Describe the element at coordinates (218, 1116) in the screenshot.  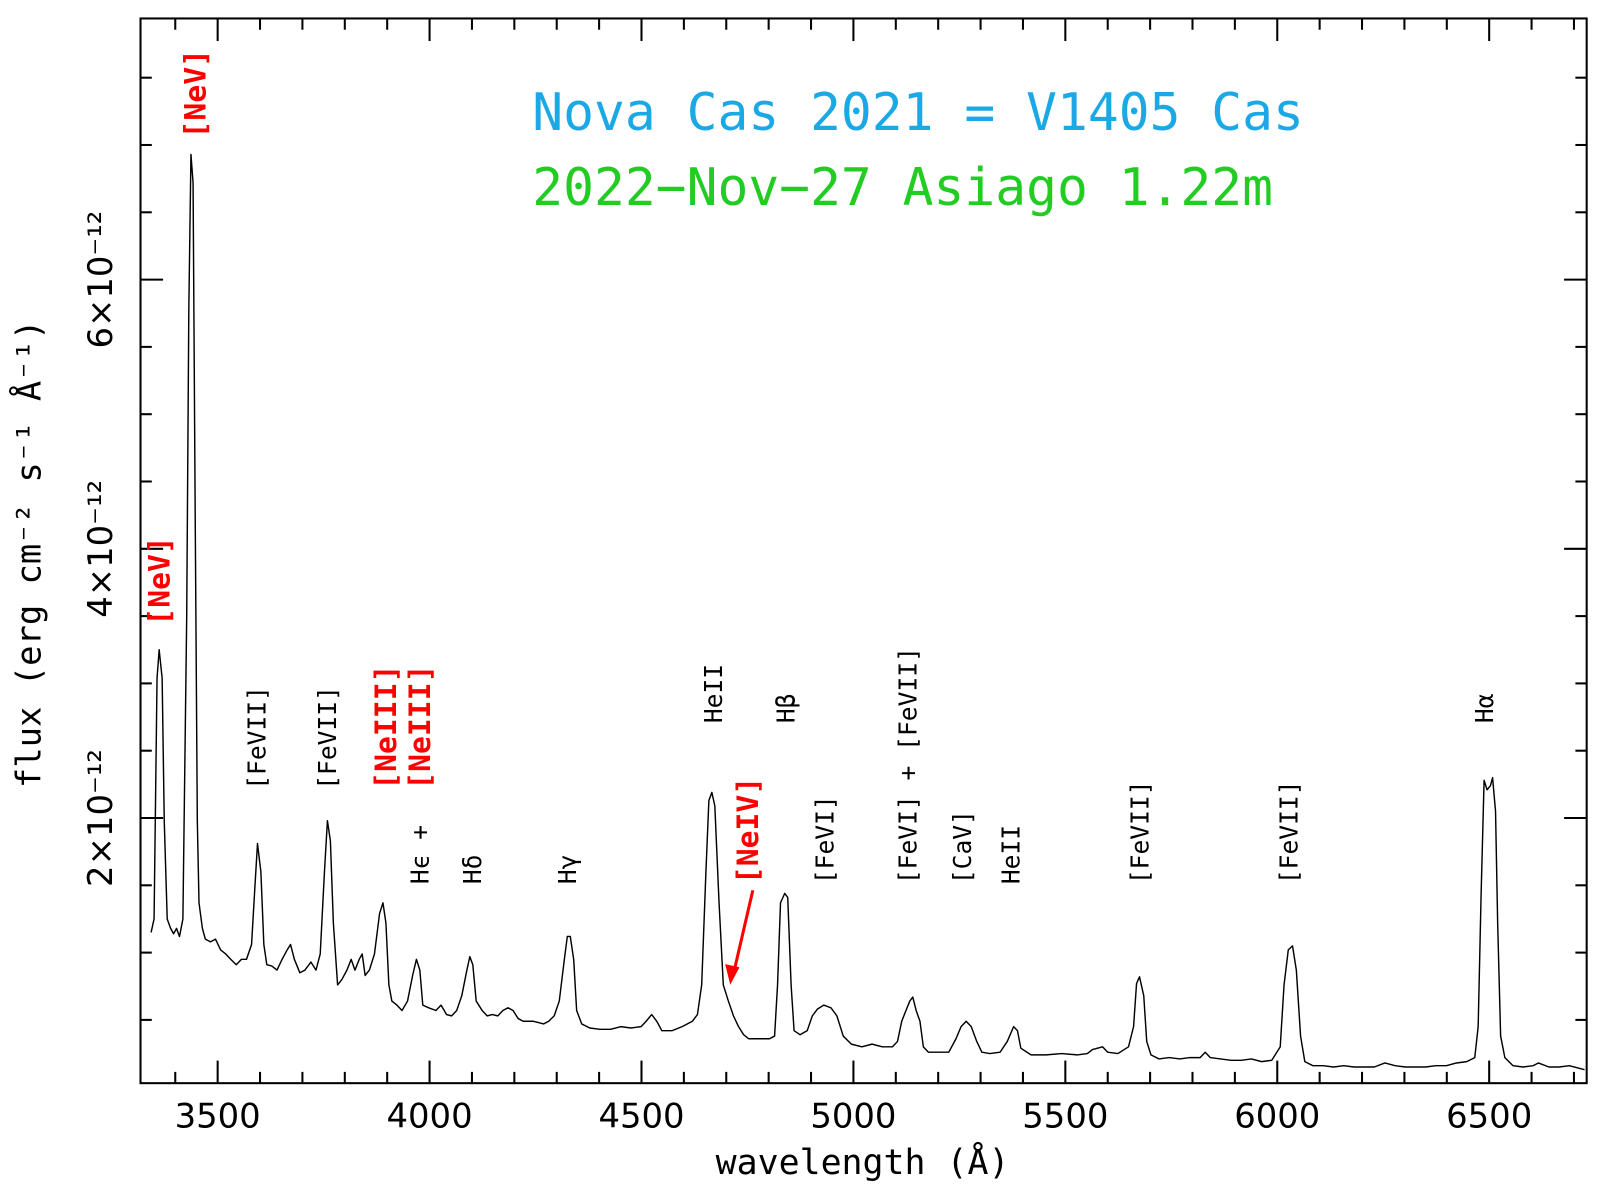
I see `x-tick-label: 3500` at that location.